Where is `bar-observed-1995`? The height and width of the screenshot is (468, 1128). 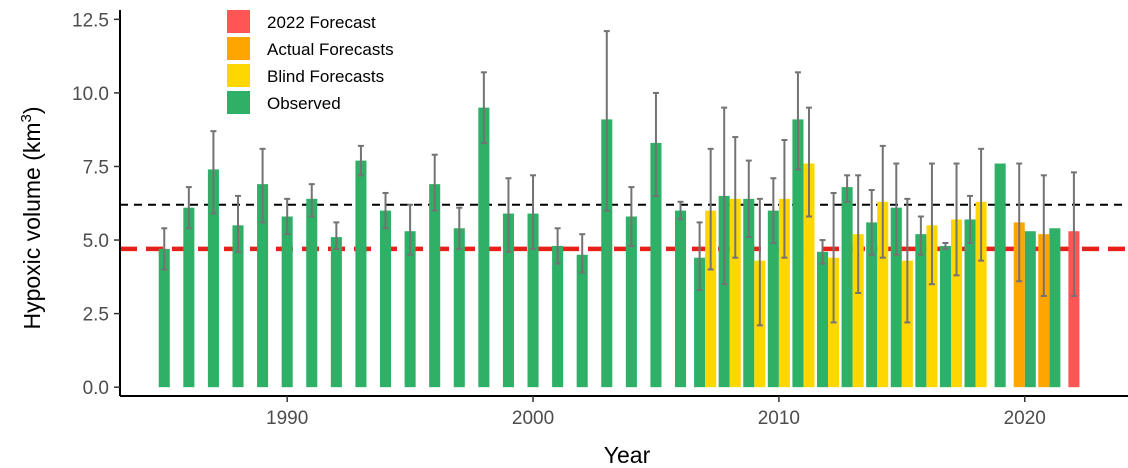 bar-observed-1995 is located at coordinates (410, 309).